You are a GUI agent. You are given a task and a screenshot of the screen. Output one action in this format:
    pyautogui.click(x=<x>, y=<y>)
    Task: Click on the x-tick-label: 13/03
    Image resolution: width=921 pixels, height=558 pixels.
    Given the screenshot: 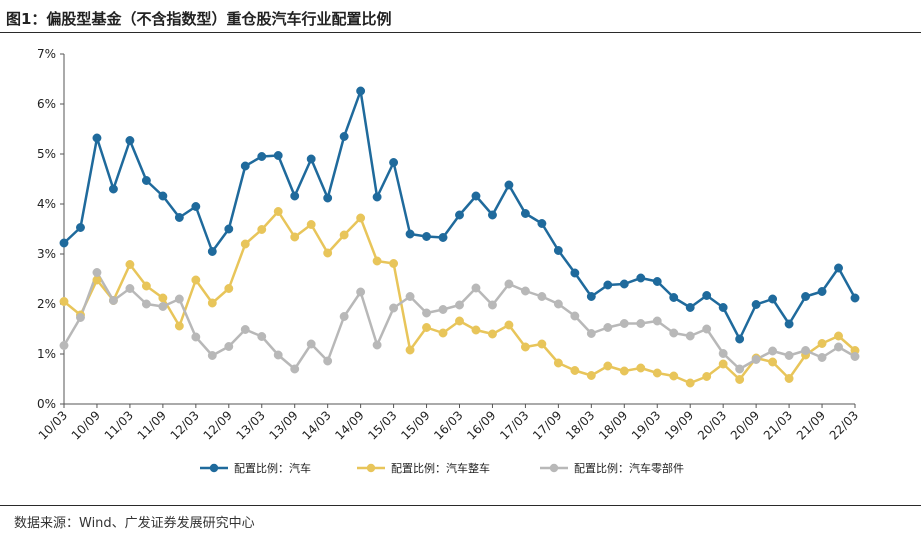 What is the action you would take?
    pyautogui.click(x=251, y=425)
    